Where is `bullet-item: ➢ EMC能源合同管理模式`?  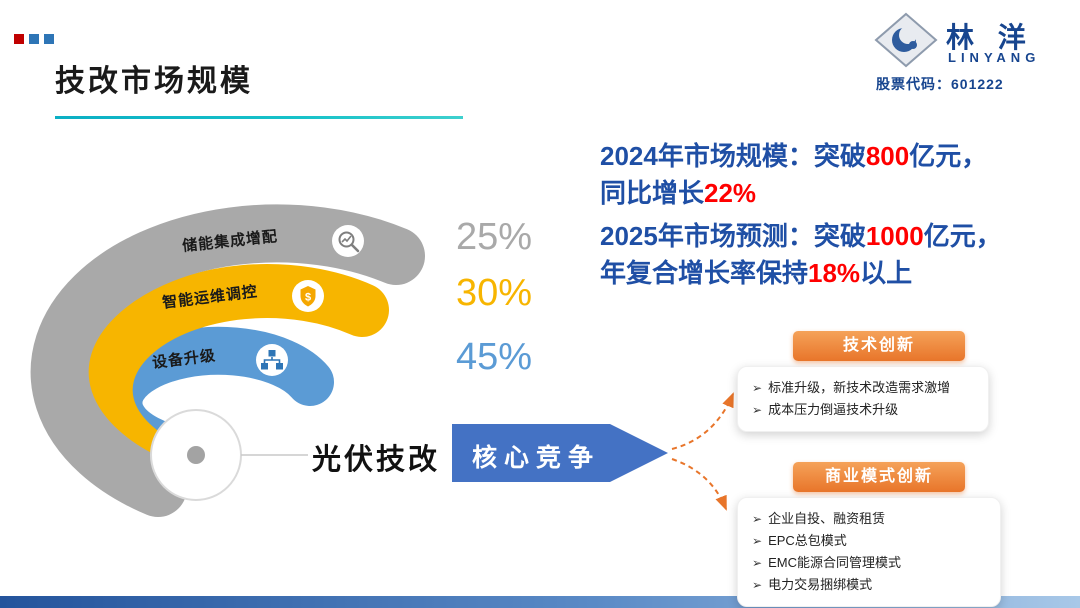 bullet-item: ➢ EMC能源合同管理模式 is located at coordinates (869, 563).